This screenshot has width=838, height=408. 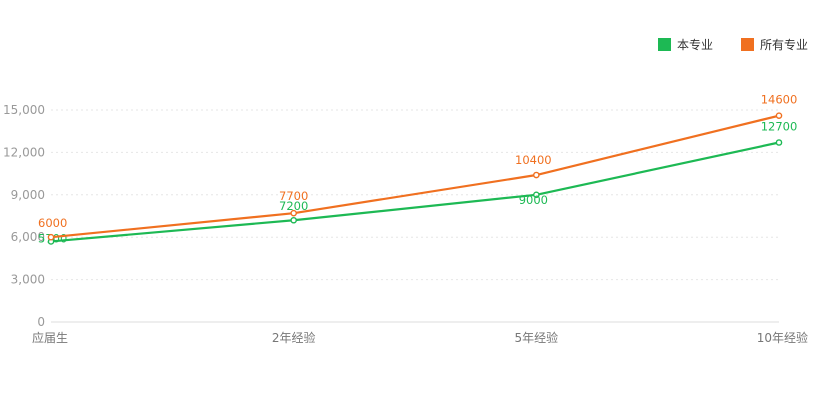 What do you see at coordinates (782, 337) in the screenshot?
I see `x-tick-label: 10年经验` at bounding box center [782, 337].